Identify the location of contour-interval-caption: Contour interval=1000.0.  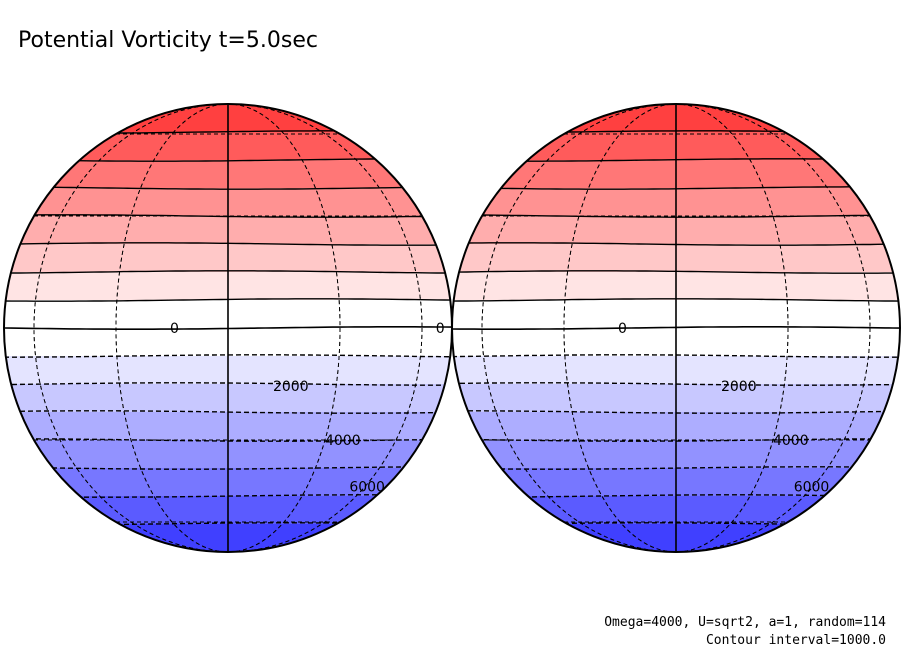
(796, 640).